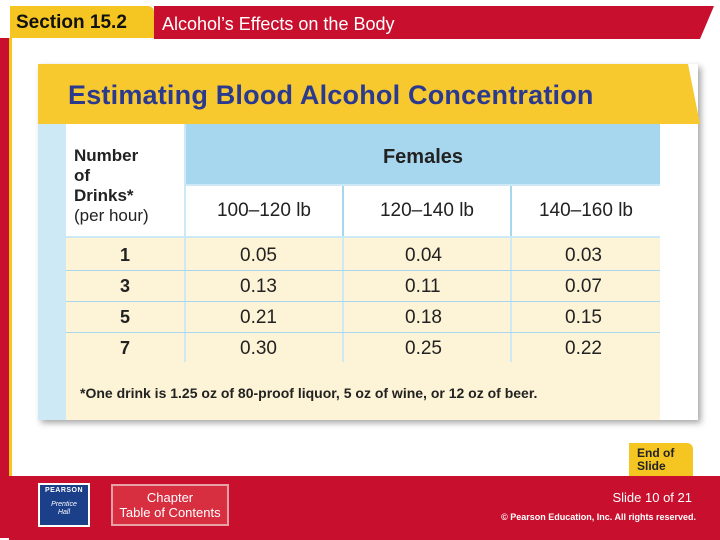  Describe the element at coordinates (651, 466) in the screenshot. I see `end-of-slide-line: Slide` at that location.